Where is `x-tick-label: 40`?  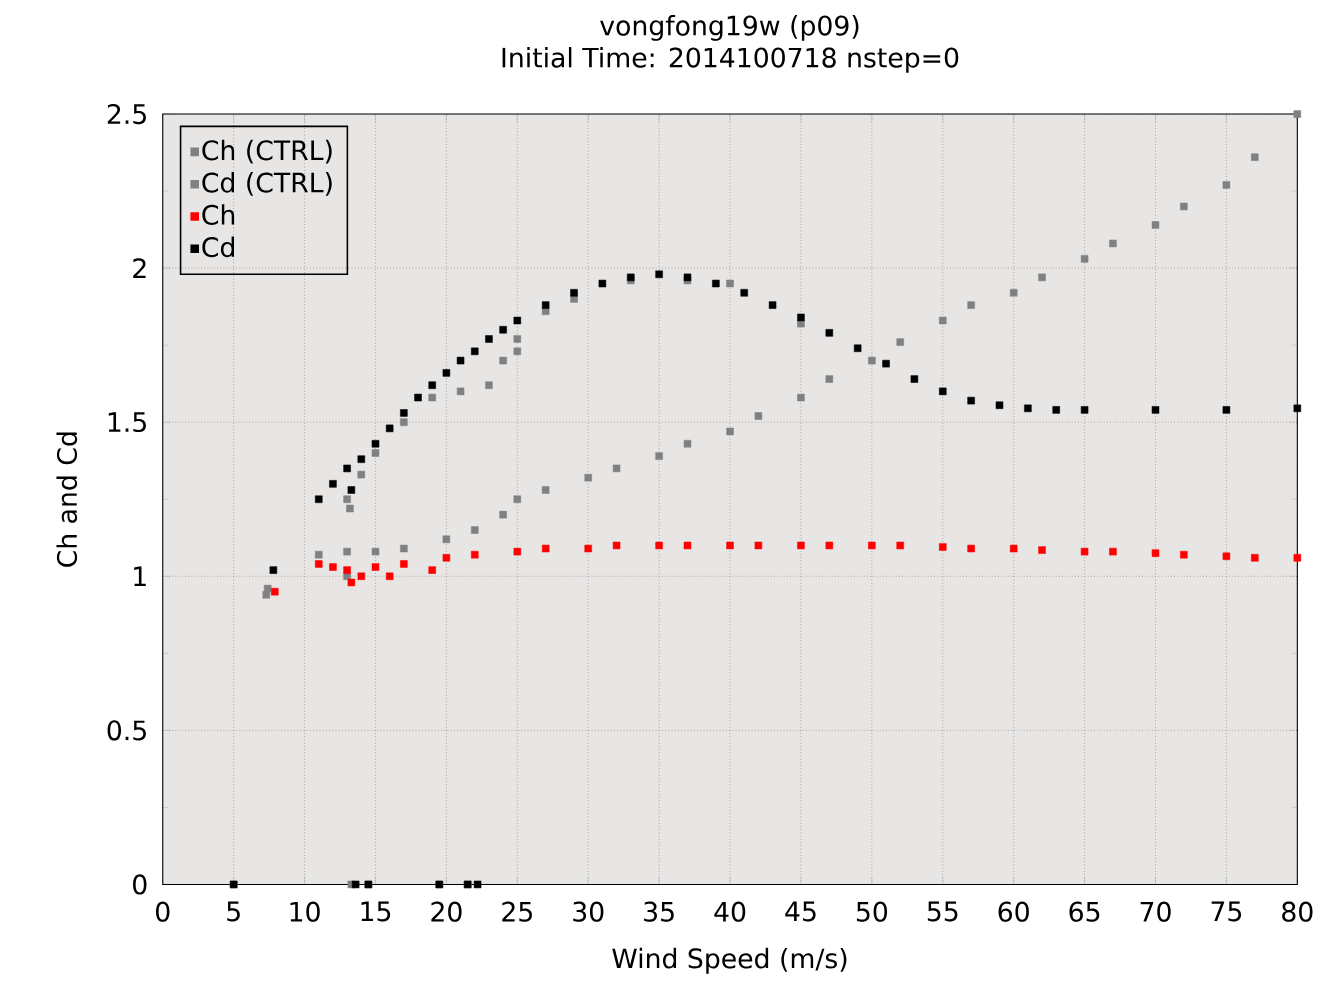 x-tick-label: 40 is located at coordinates (730, 911).